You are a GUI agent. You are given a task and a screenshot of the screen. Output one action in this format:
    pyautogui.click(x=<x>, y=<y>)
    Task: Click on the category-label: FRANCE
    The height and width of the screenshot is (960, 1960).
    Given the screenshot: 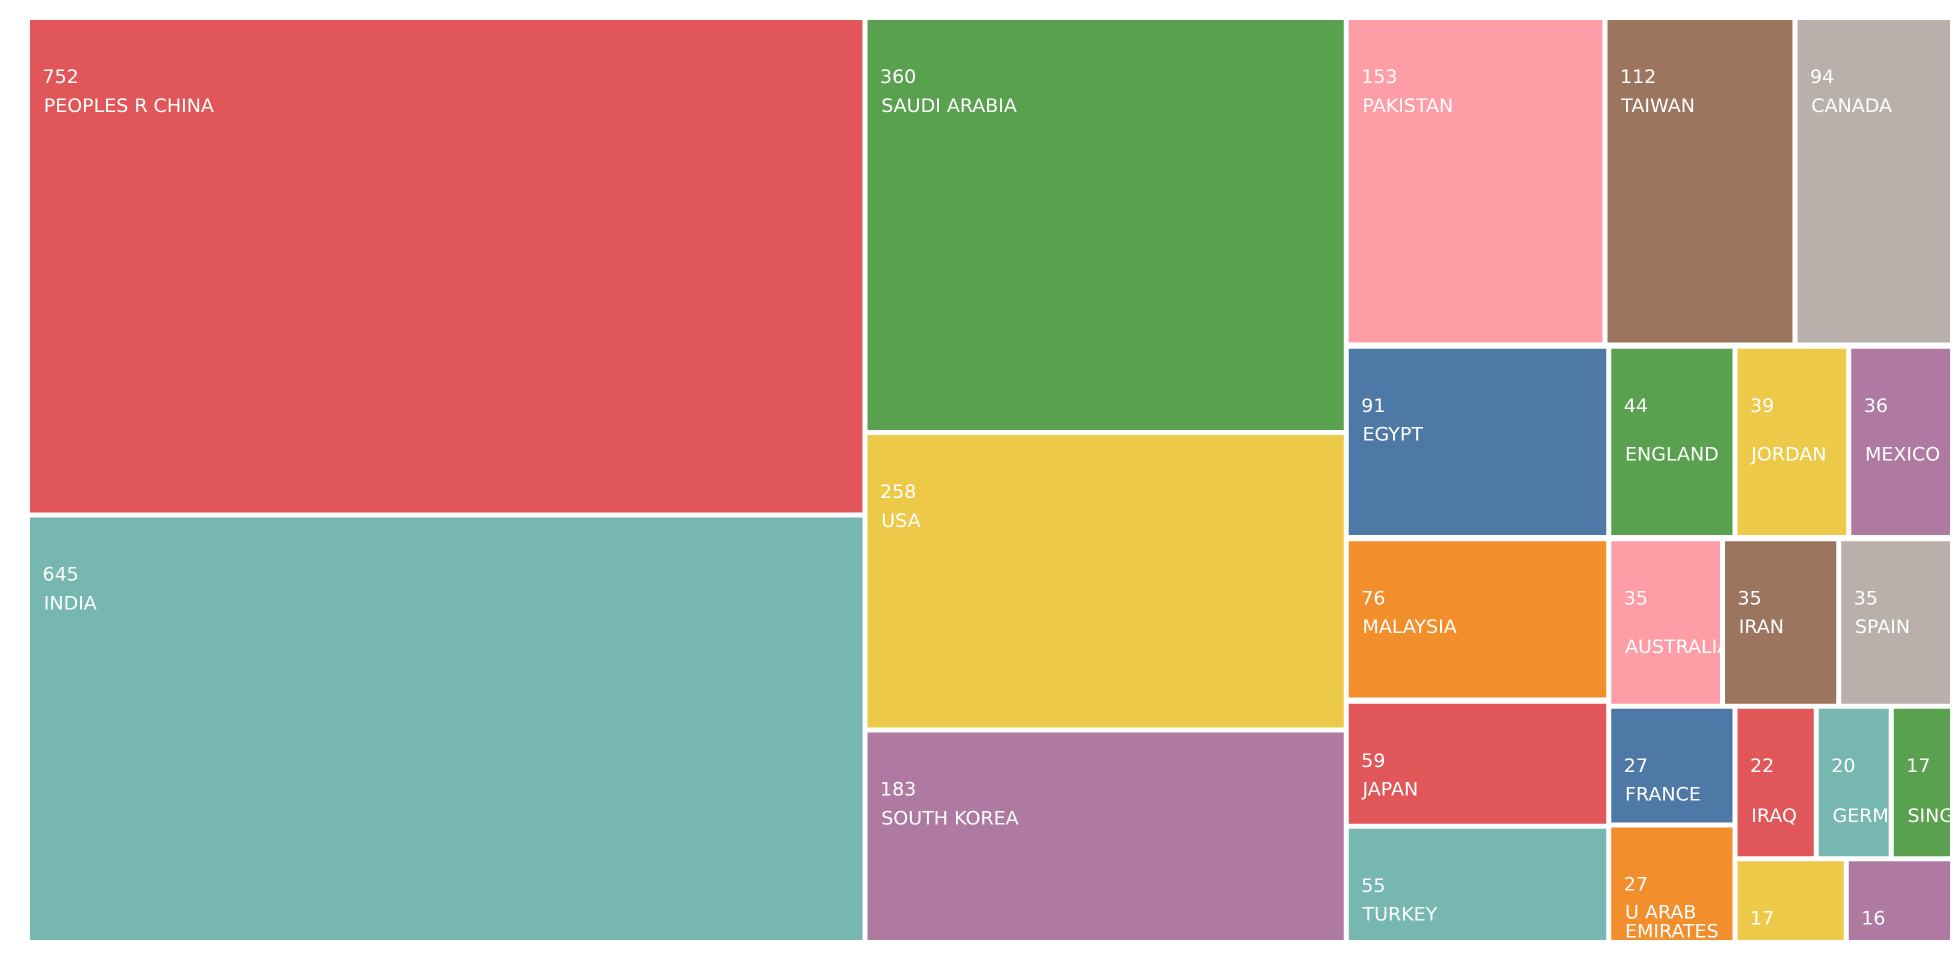 What is the action you would take?
    pyautogui.click(x=1663, y=795)
    